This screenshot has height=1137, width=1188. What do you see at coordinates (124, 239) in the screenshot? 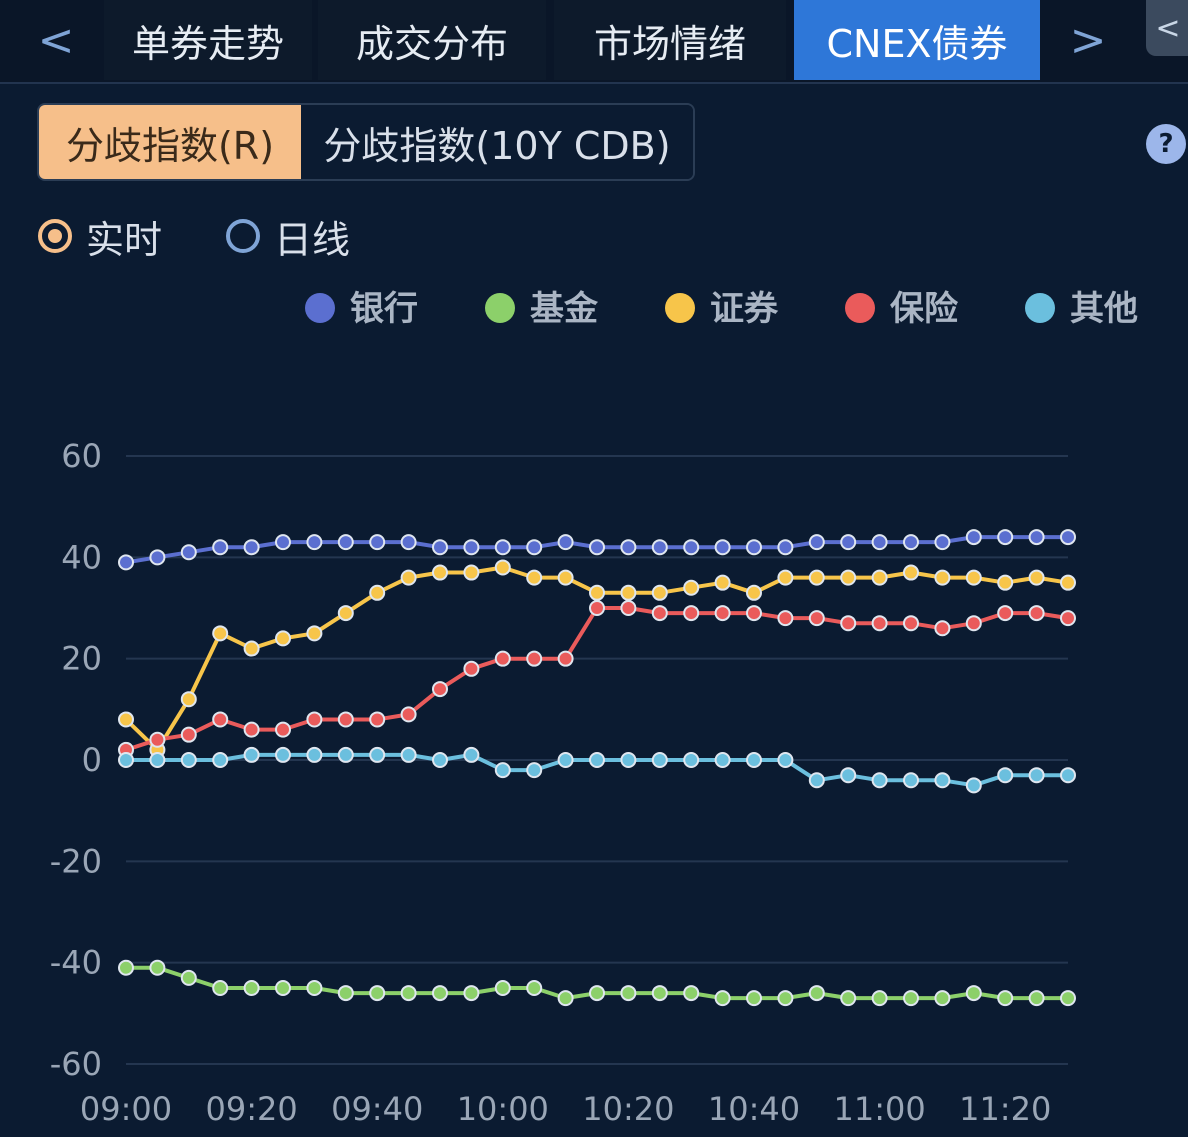
I see `radio-realtime-label: 实时` at bounding box center [124, 239].